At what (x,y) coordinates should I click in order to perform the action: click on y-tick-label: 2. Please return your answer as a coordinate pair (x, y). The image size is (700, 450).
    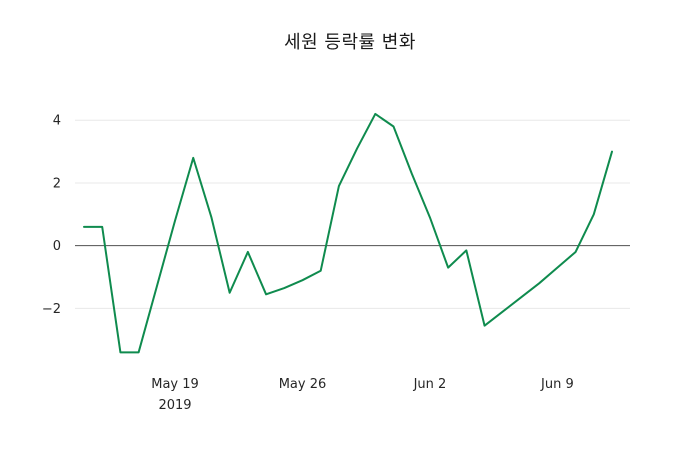
    Looking at the image, I should click on (57, 183).